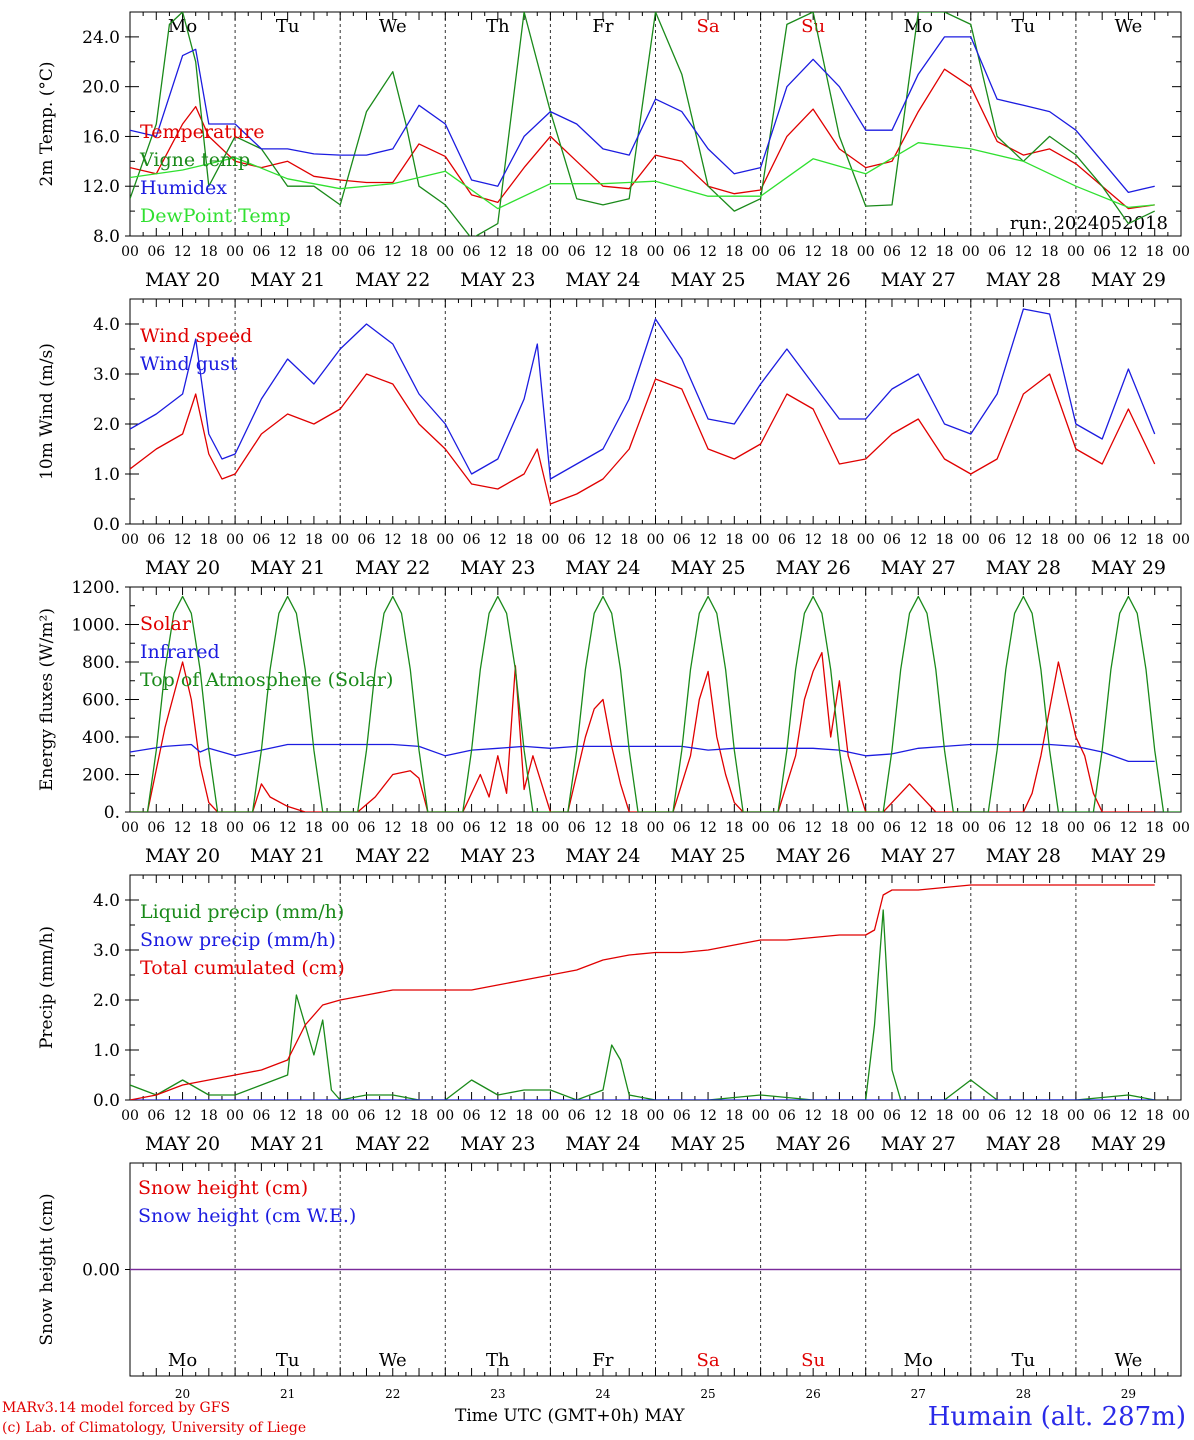 The width and height of the screenshot is (1194, 1440). Describe the element at coordinates (95, 588) in the screenshot. I see `y-tick-label: 1200.` at that location.